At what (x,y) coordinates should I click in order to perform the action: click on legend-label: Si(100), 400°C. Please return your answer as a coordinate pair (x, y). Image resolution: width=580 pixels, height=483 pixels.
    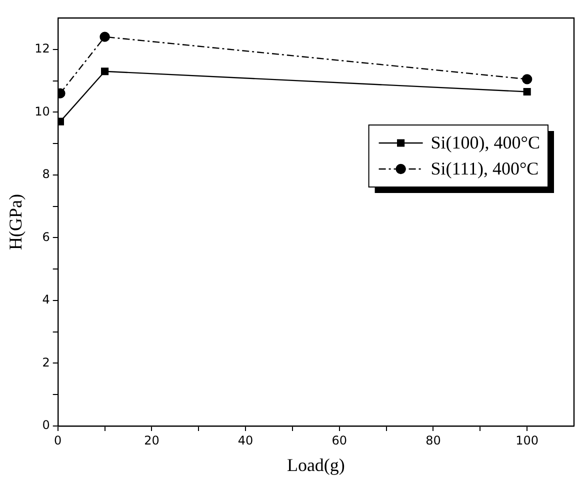
    Looking at the image, I should click on (485, 142).